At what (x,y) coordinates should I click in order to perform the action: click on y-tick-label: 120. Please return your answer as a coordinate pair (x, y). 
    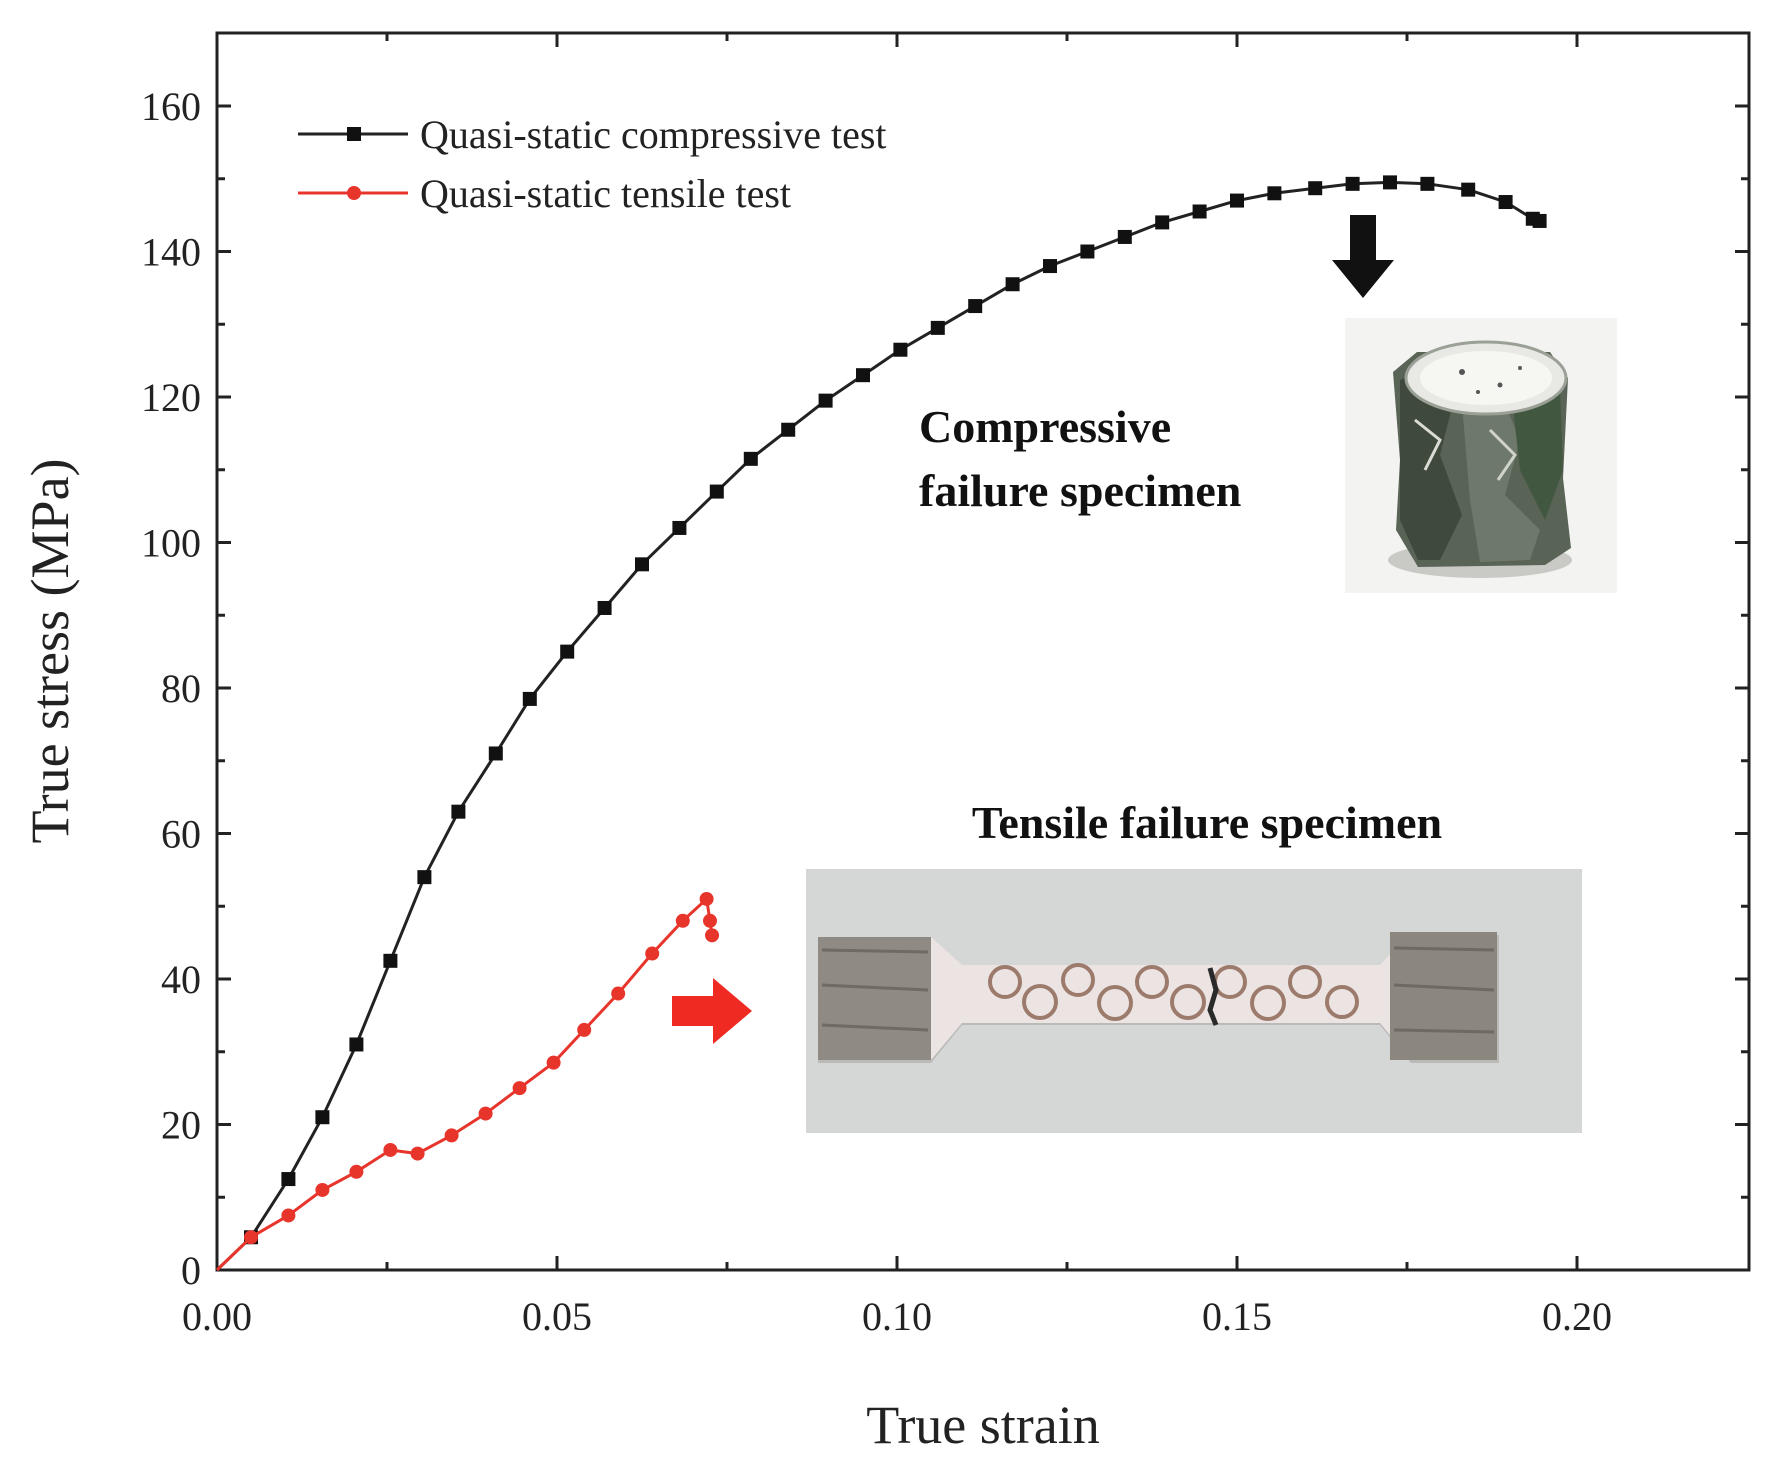
    Looking at the image, I should click on (171, 397).